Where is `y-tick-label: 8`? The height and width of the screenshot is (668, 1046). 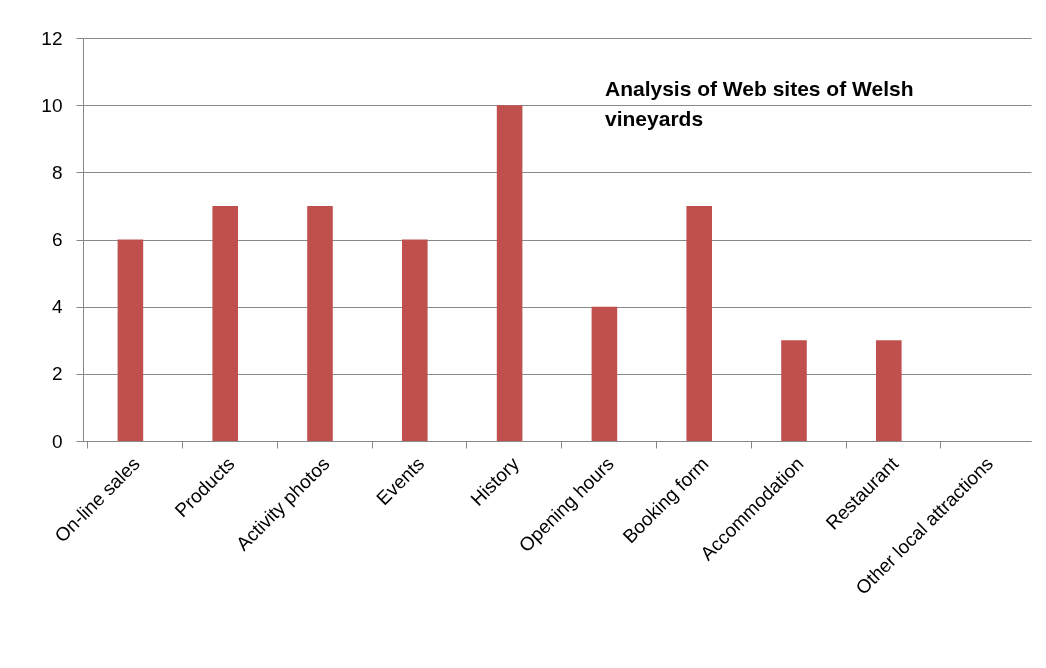 y-tick-label: 8 is located at coordinates (57, 172).